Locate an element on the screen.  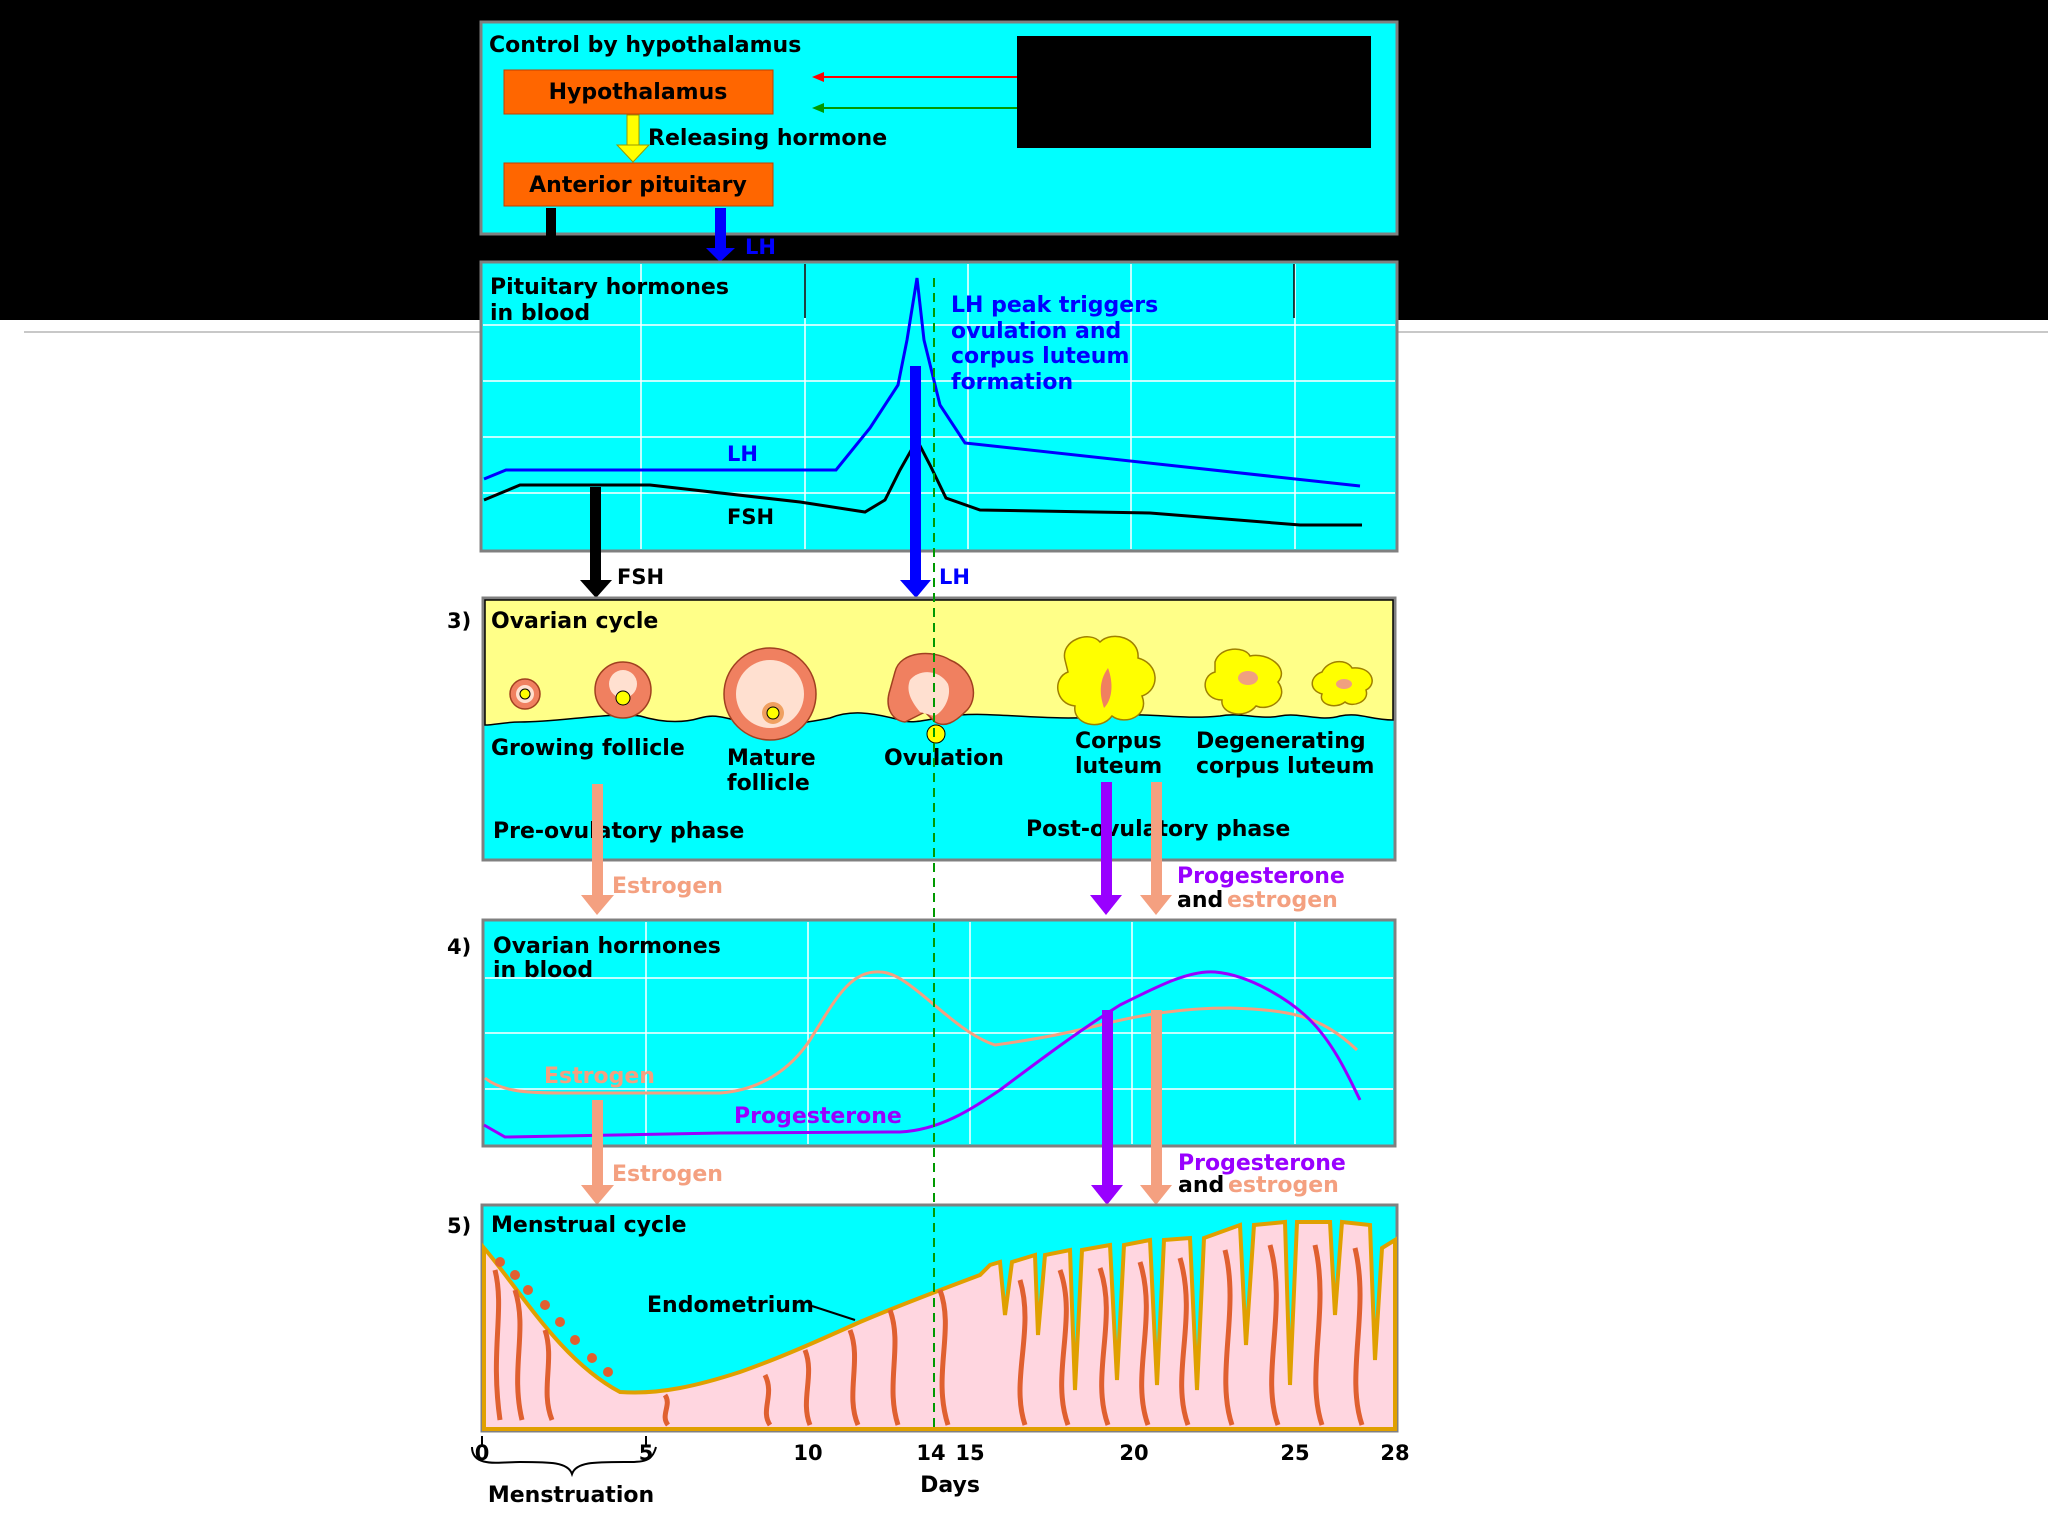
lh-peak-note-1: LH peak triggers is located at coordinates (1054, 305).